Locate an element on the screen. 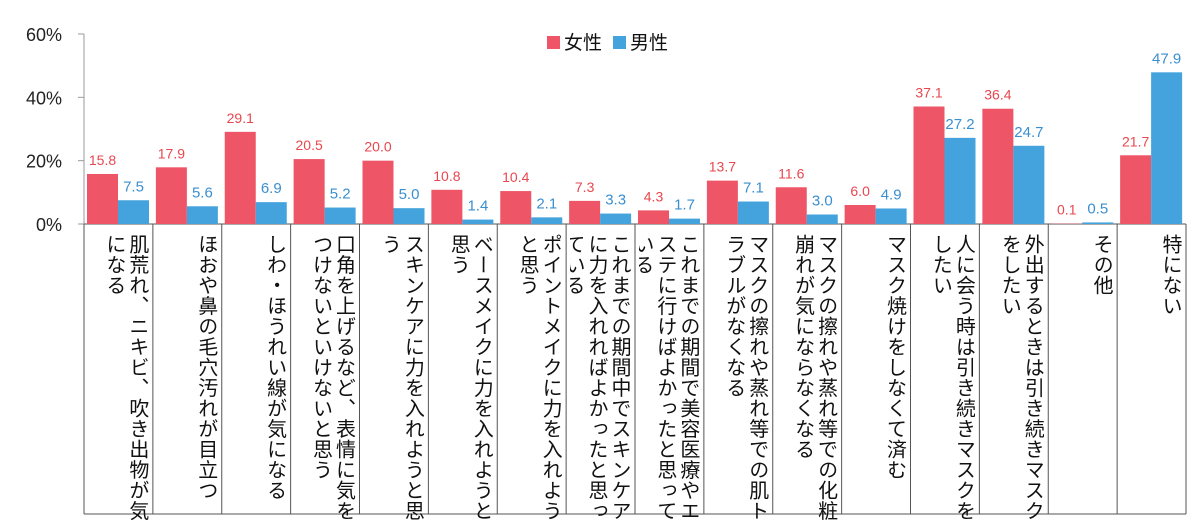 The height and width of the screenshot is (530, 1200). legend-label-male: 男性 is located at coordinates (649, 43).